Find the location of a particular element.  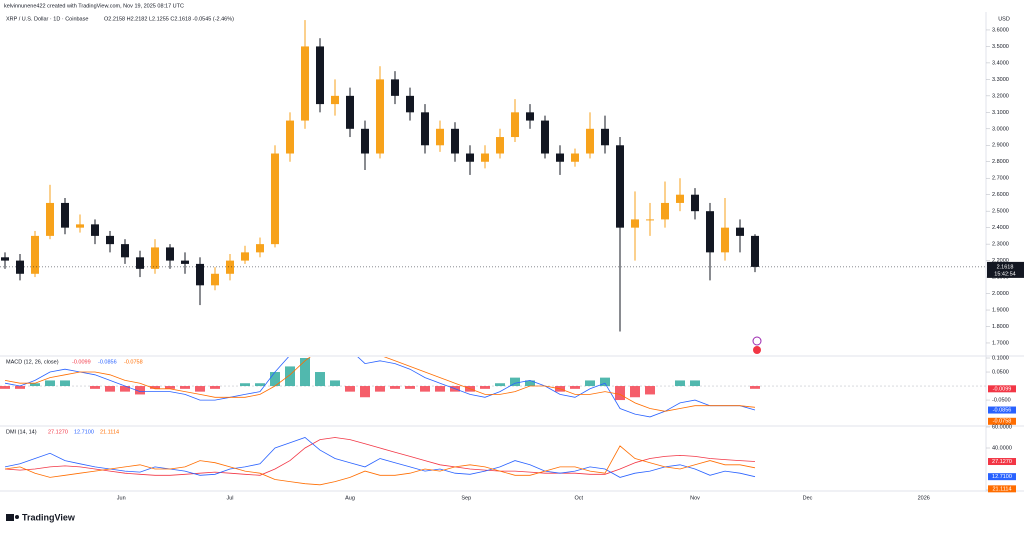

x-tick-label: Jul is located at coordinates (229, 498).